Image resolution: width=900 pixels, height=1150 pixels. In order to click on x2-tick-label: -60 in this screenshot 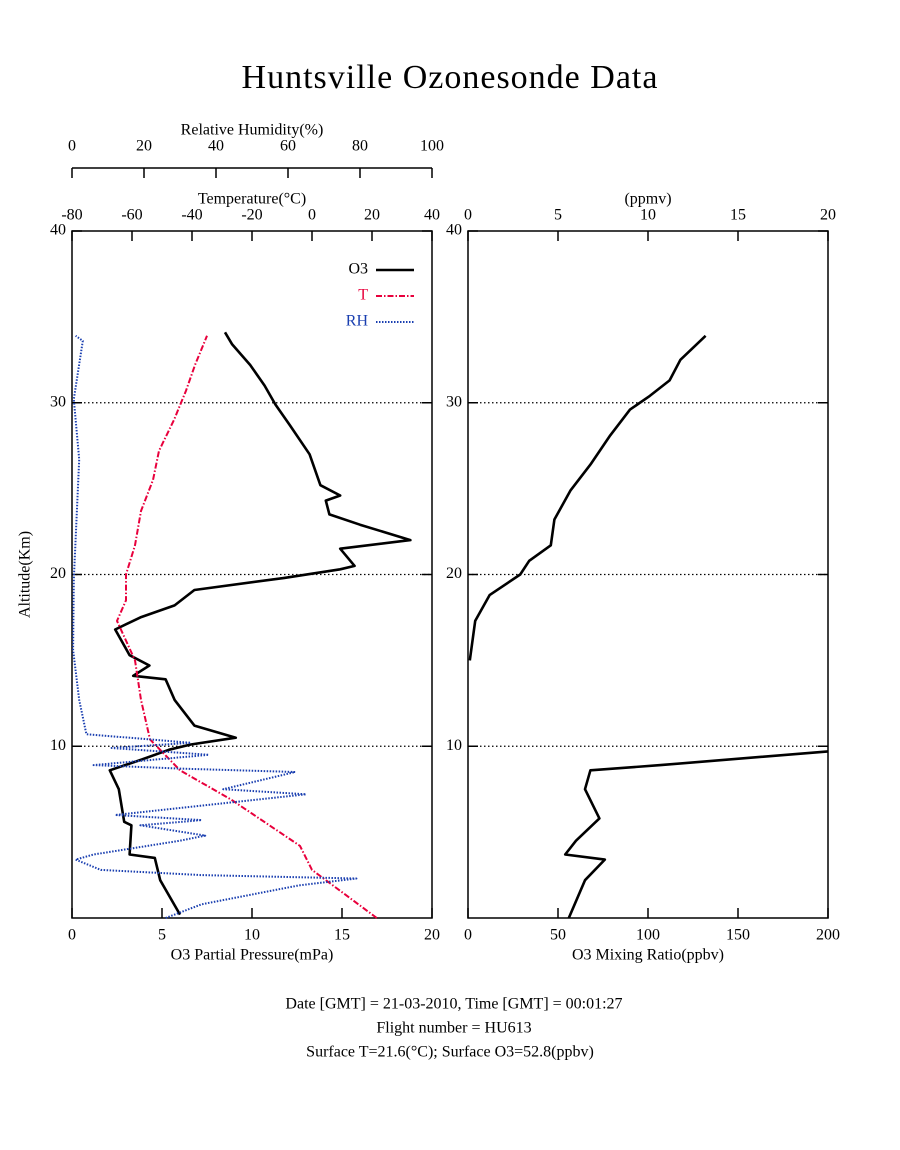, I will do `click(131, 215)`.